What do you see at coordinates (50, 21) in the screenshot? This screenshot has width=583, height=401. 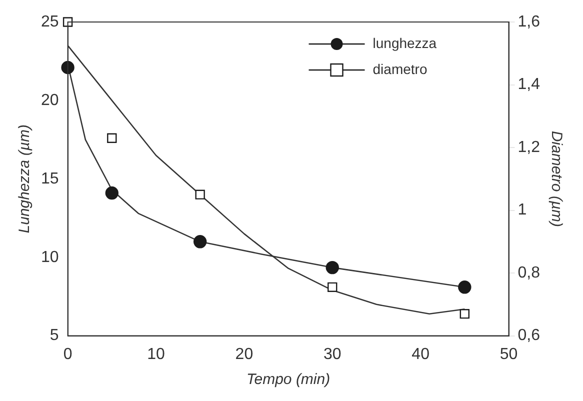 I see `y-tick-label: 25` at bounding box center [50, 21].